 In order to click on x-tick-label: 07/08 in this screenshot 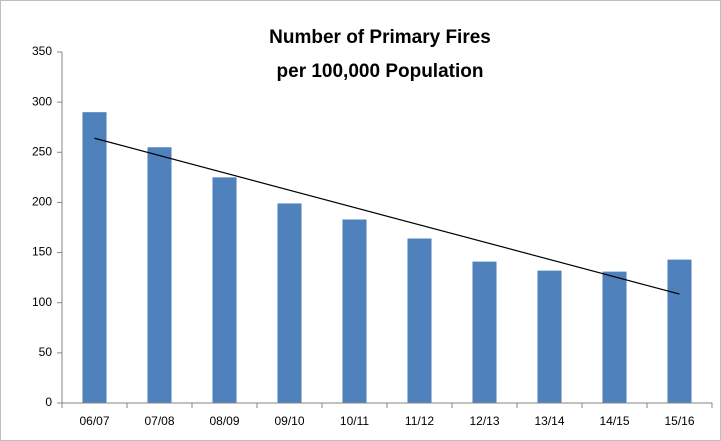, I will do `click(159, 421)`.